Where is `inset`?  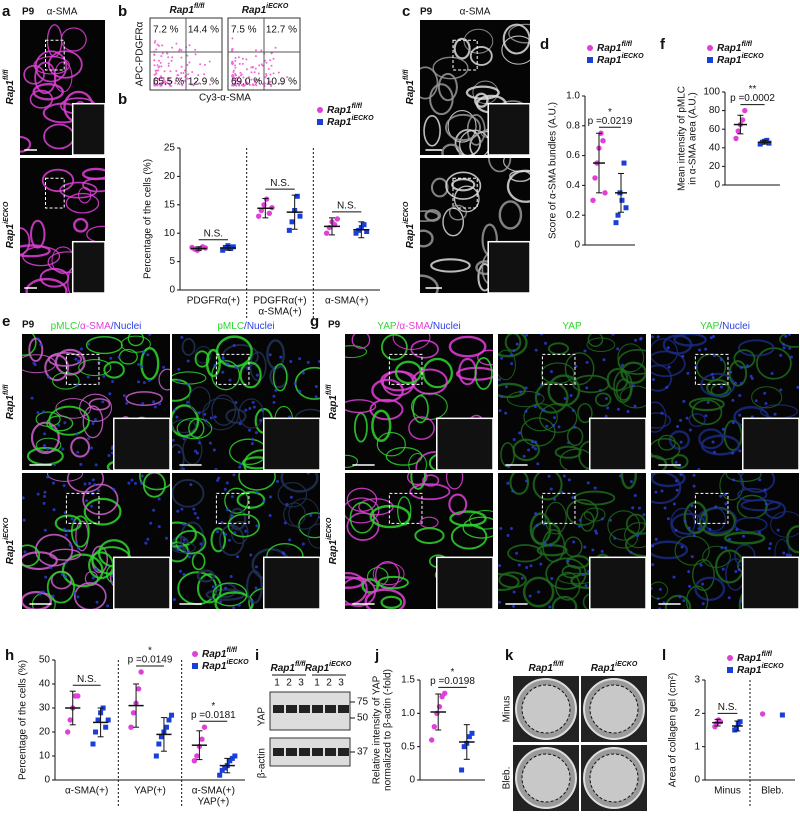
inset is located at coordinates (88, 266).